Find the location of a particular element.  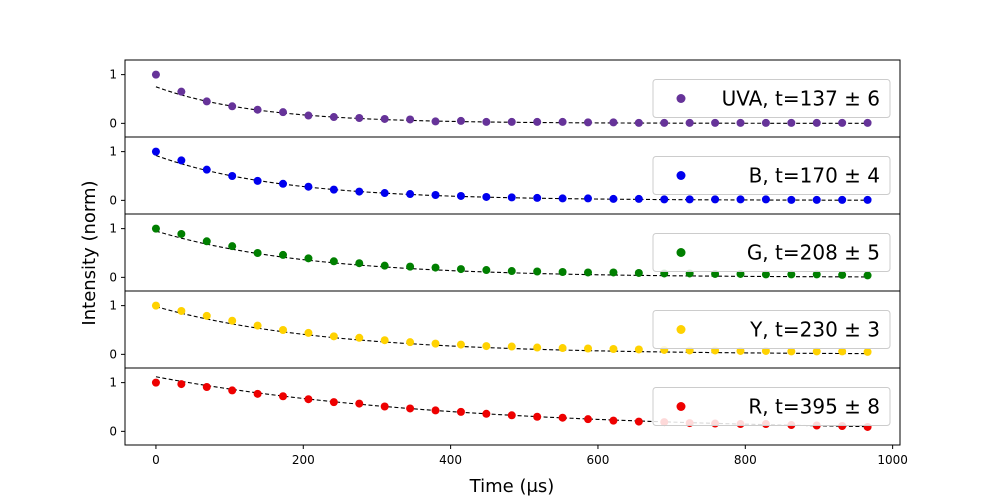

legend-box is located at coordinates (771, 406).